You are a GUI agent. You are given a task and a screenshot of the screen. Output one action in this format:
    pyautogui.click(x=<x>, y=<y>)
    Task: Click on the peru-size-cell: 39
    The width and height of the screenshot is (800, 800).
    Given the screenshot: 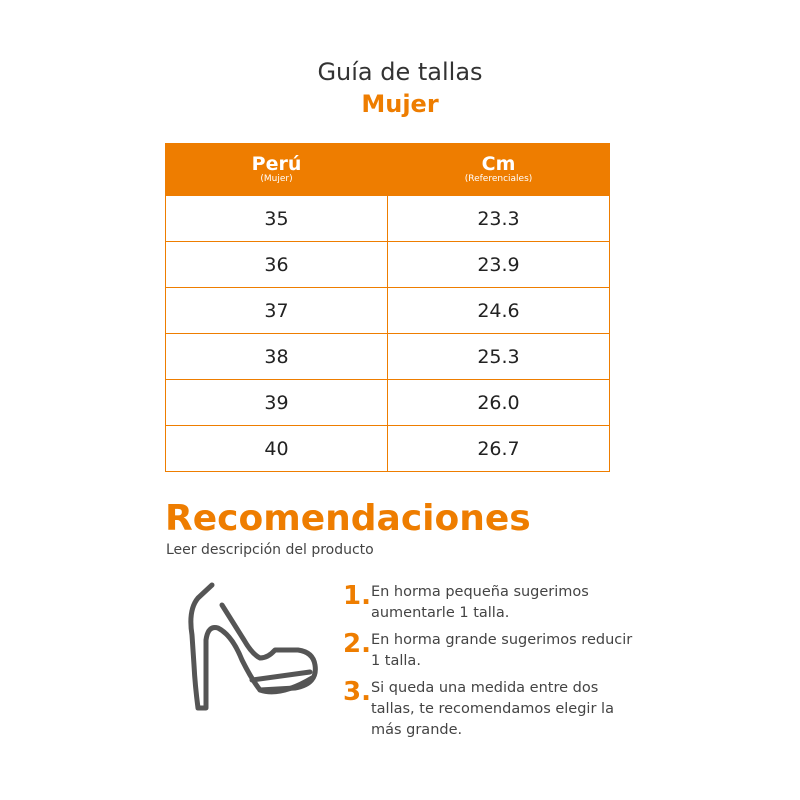 What is the action you would take?
    pyautogui.click(x=276, y=402)
    